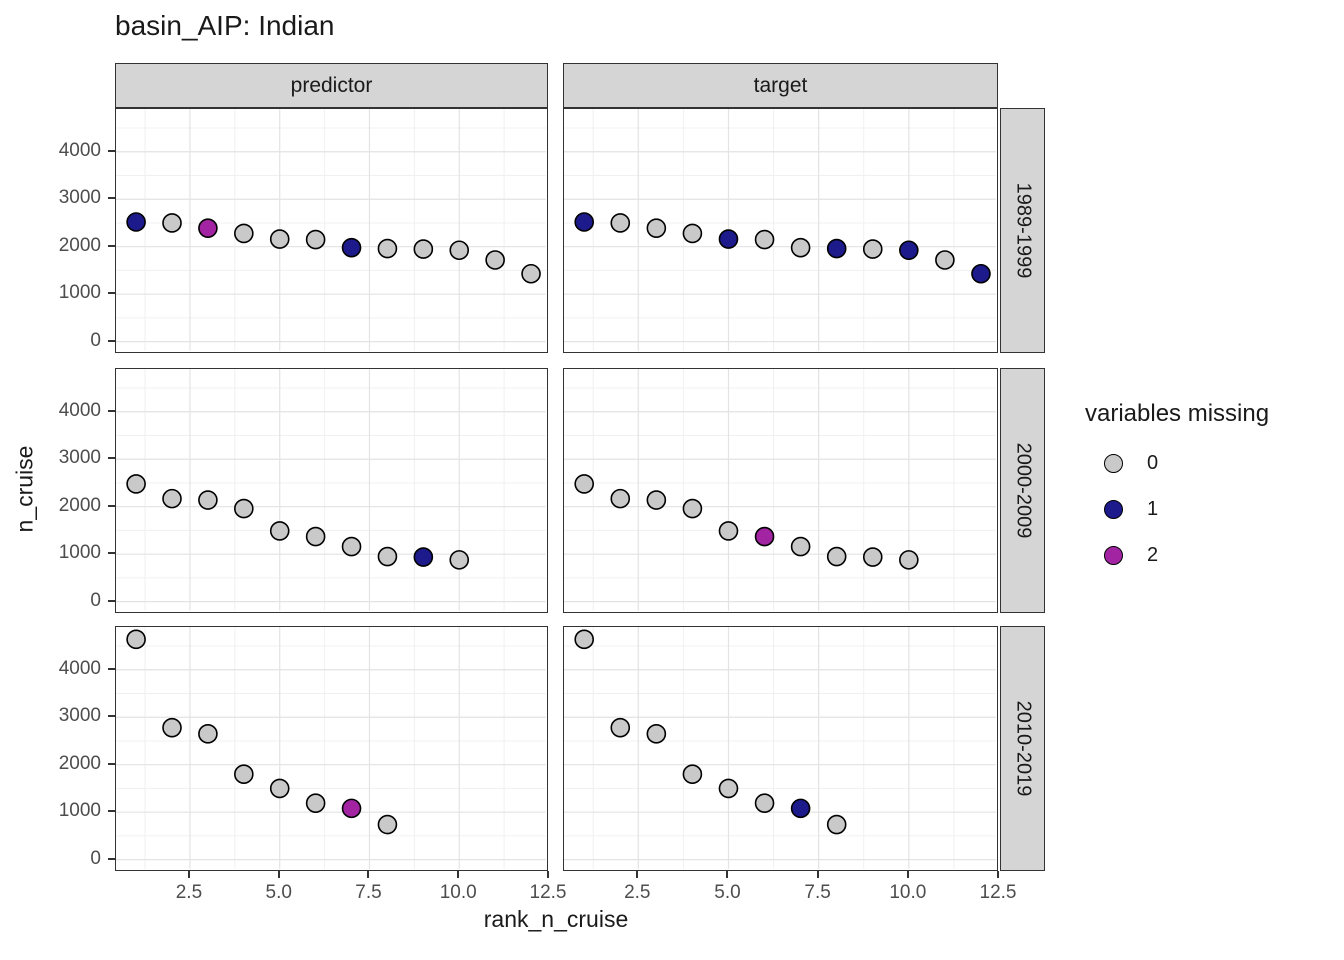  What do you see at coordinates (458, 892) in the screenshot?
I see `x-tick-label: 10.0` at bounding box center [458, 892].